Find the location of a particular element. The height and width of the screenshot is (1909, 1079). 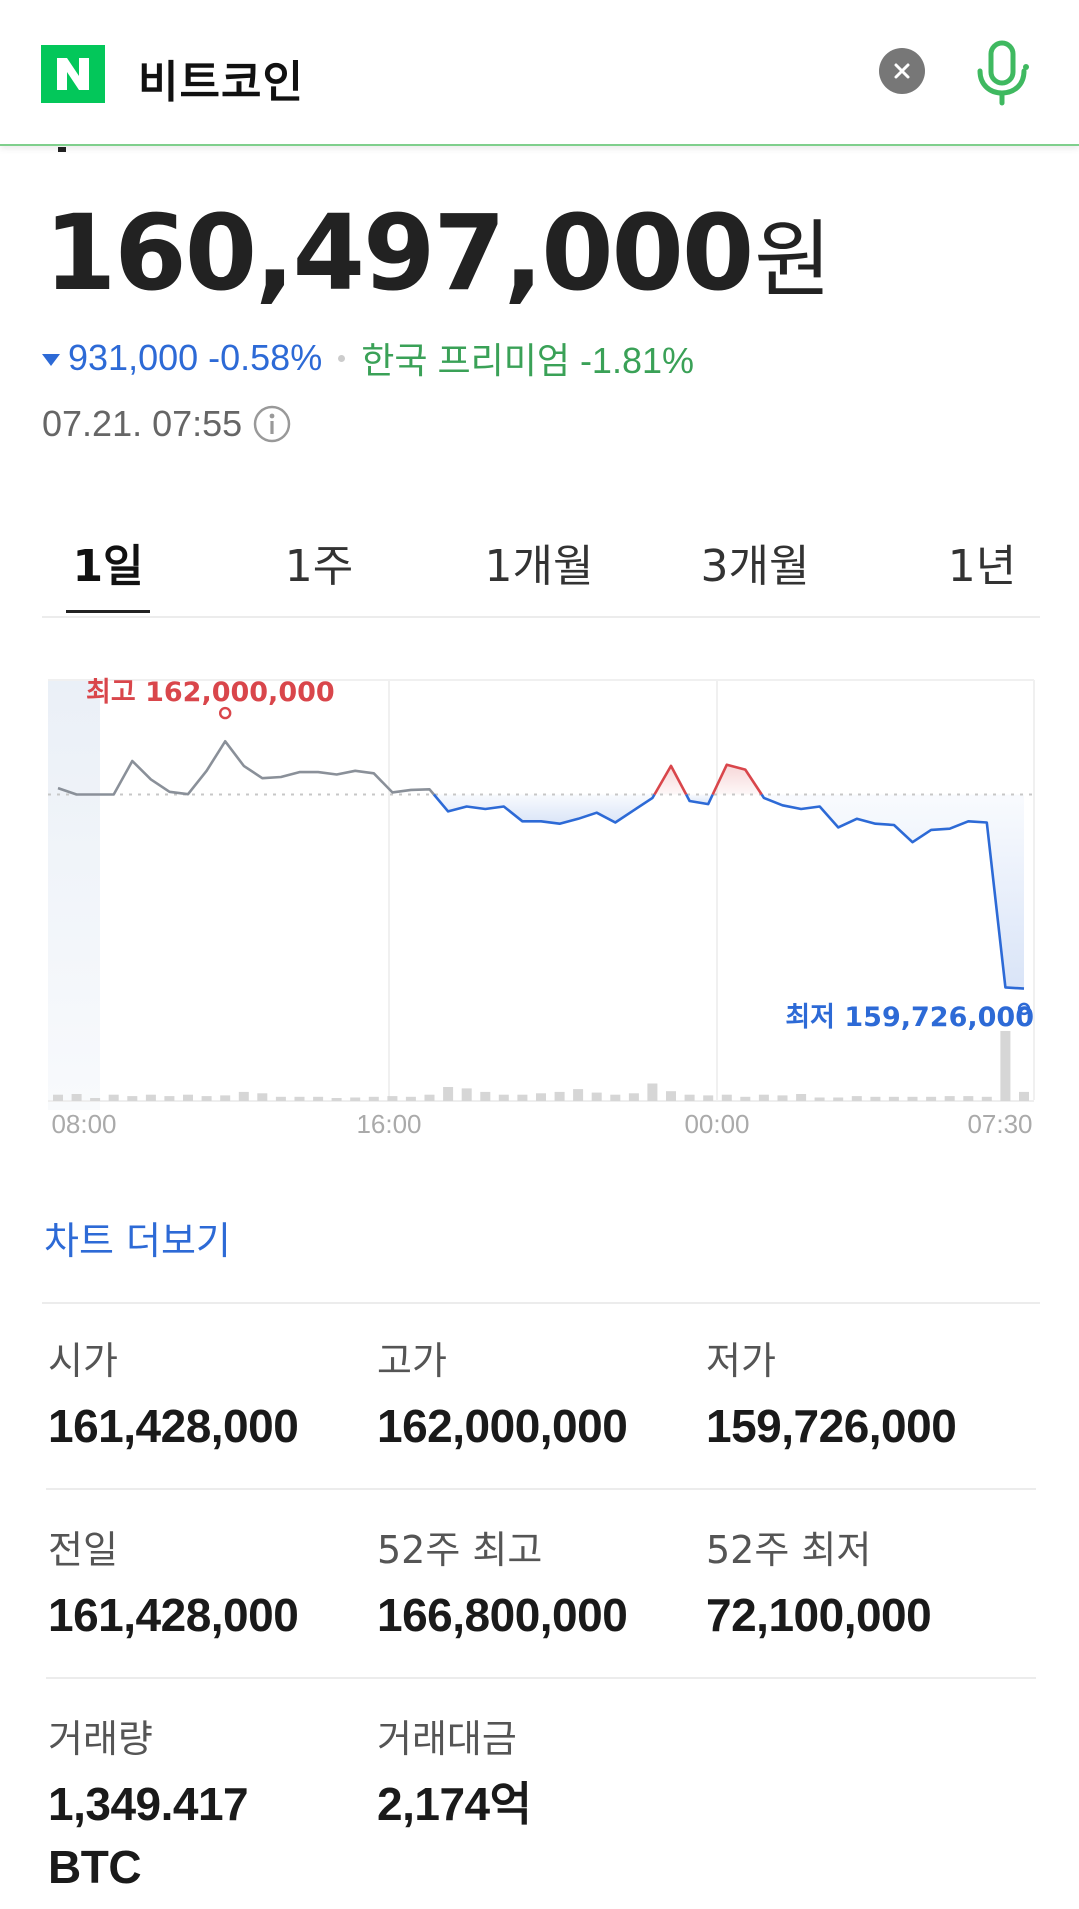

low-label: 최저 159,726,000 is located at coordinates (909, 1017).